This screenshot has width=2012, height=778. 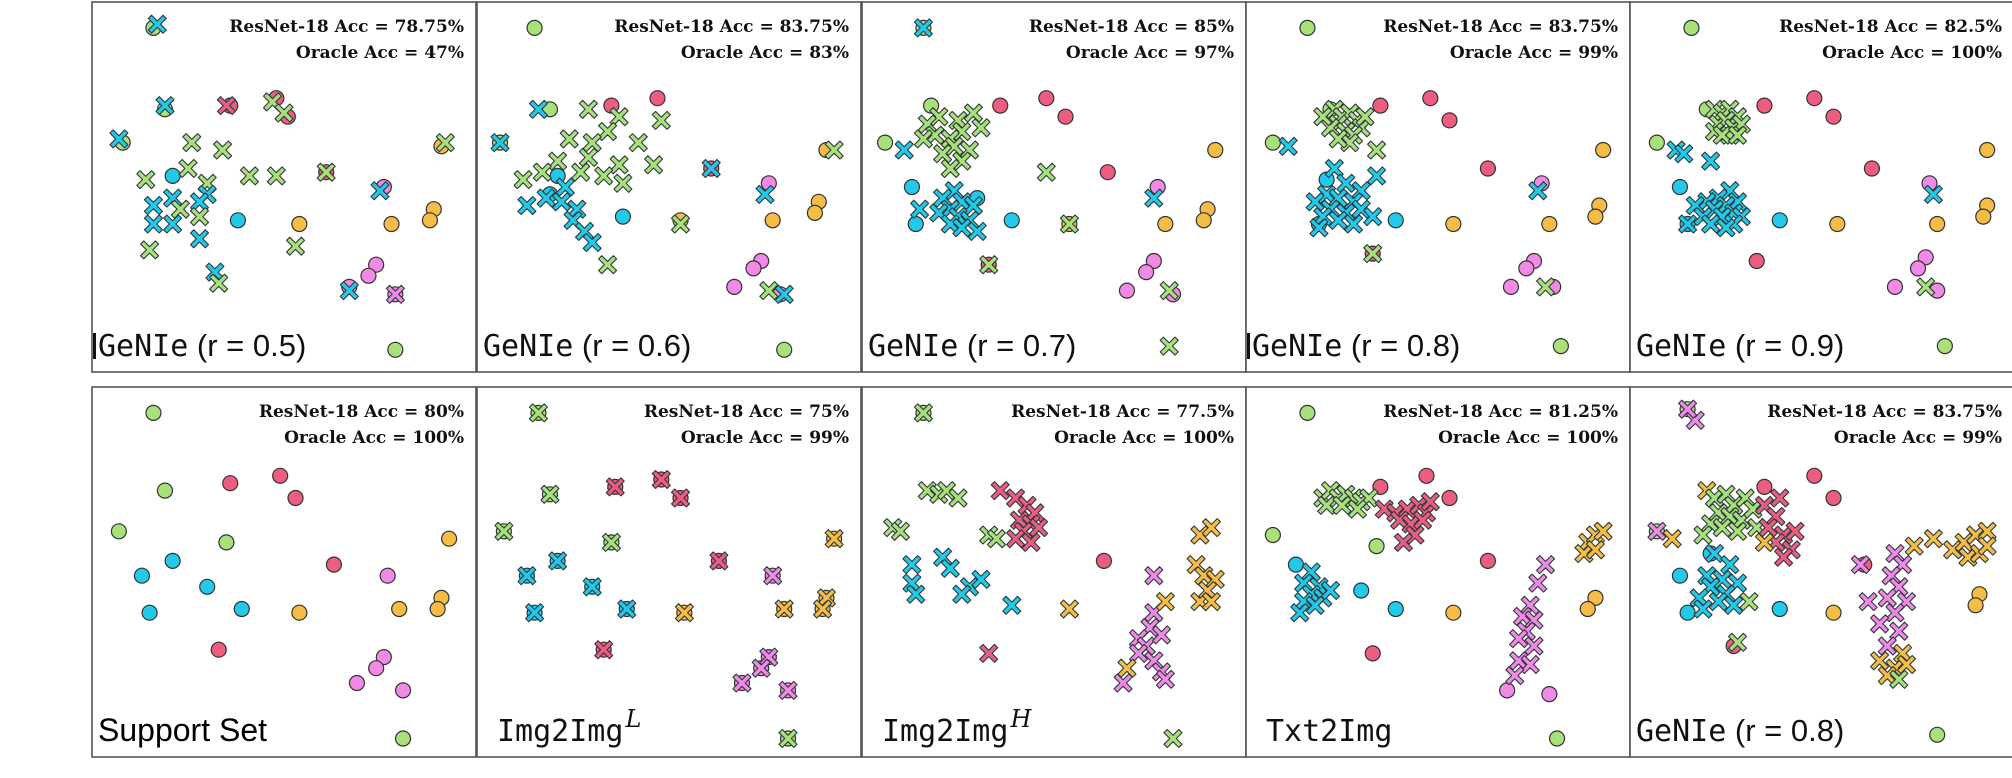 What do you see at coordinates (1122, 412) in the screenshot?
I see `resnet-accuracy: ResNet-18 Acc = 77.5%` at bounding box center [1122, 412].